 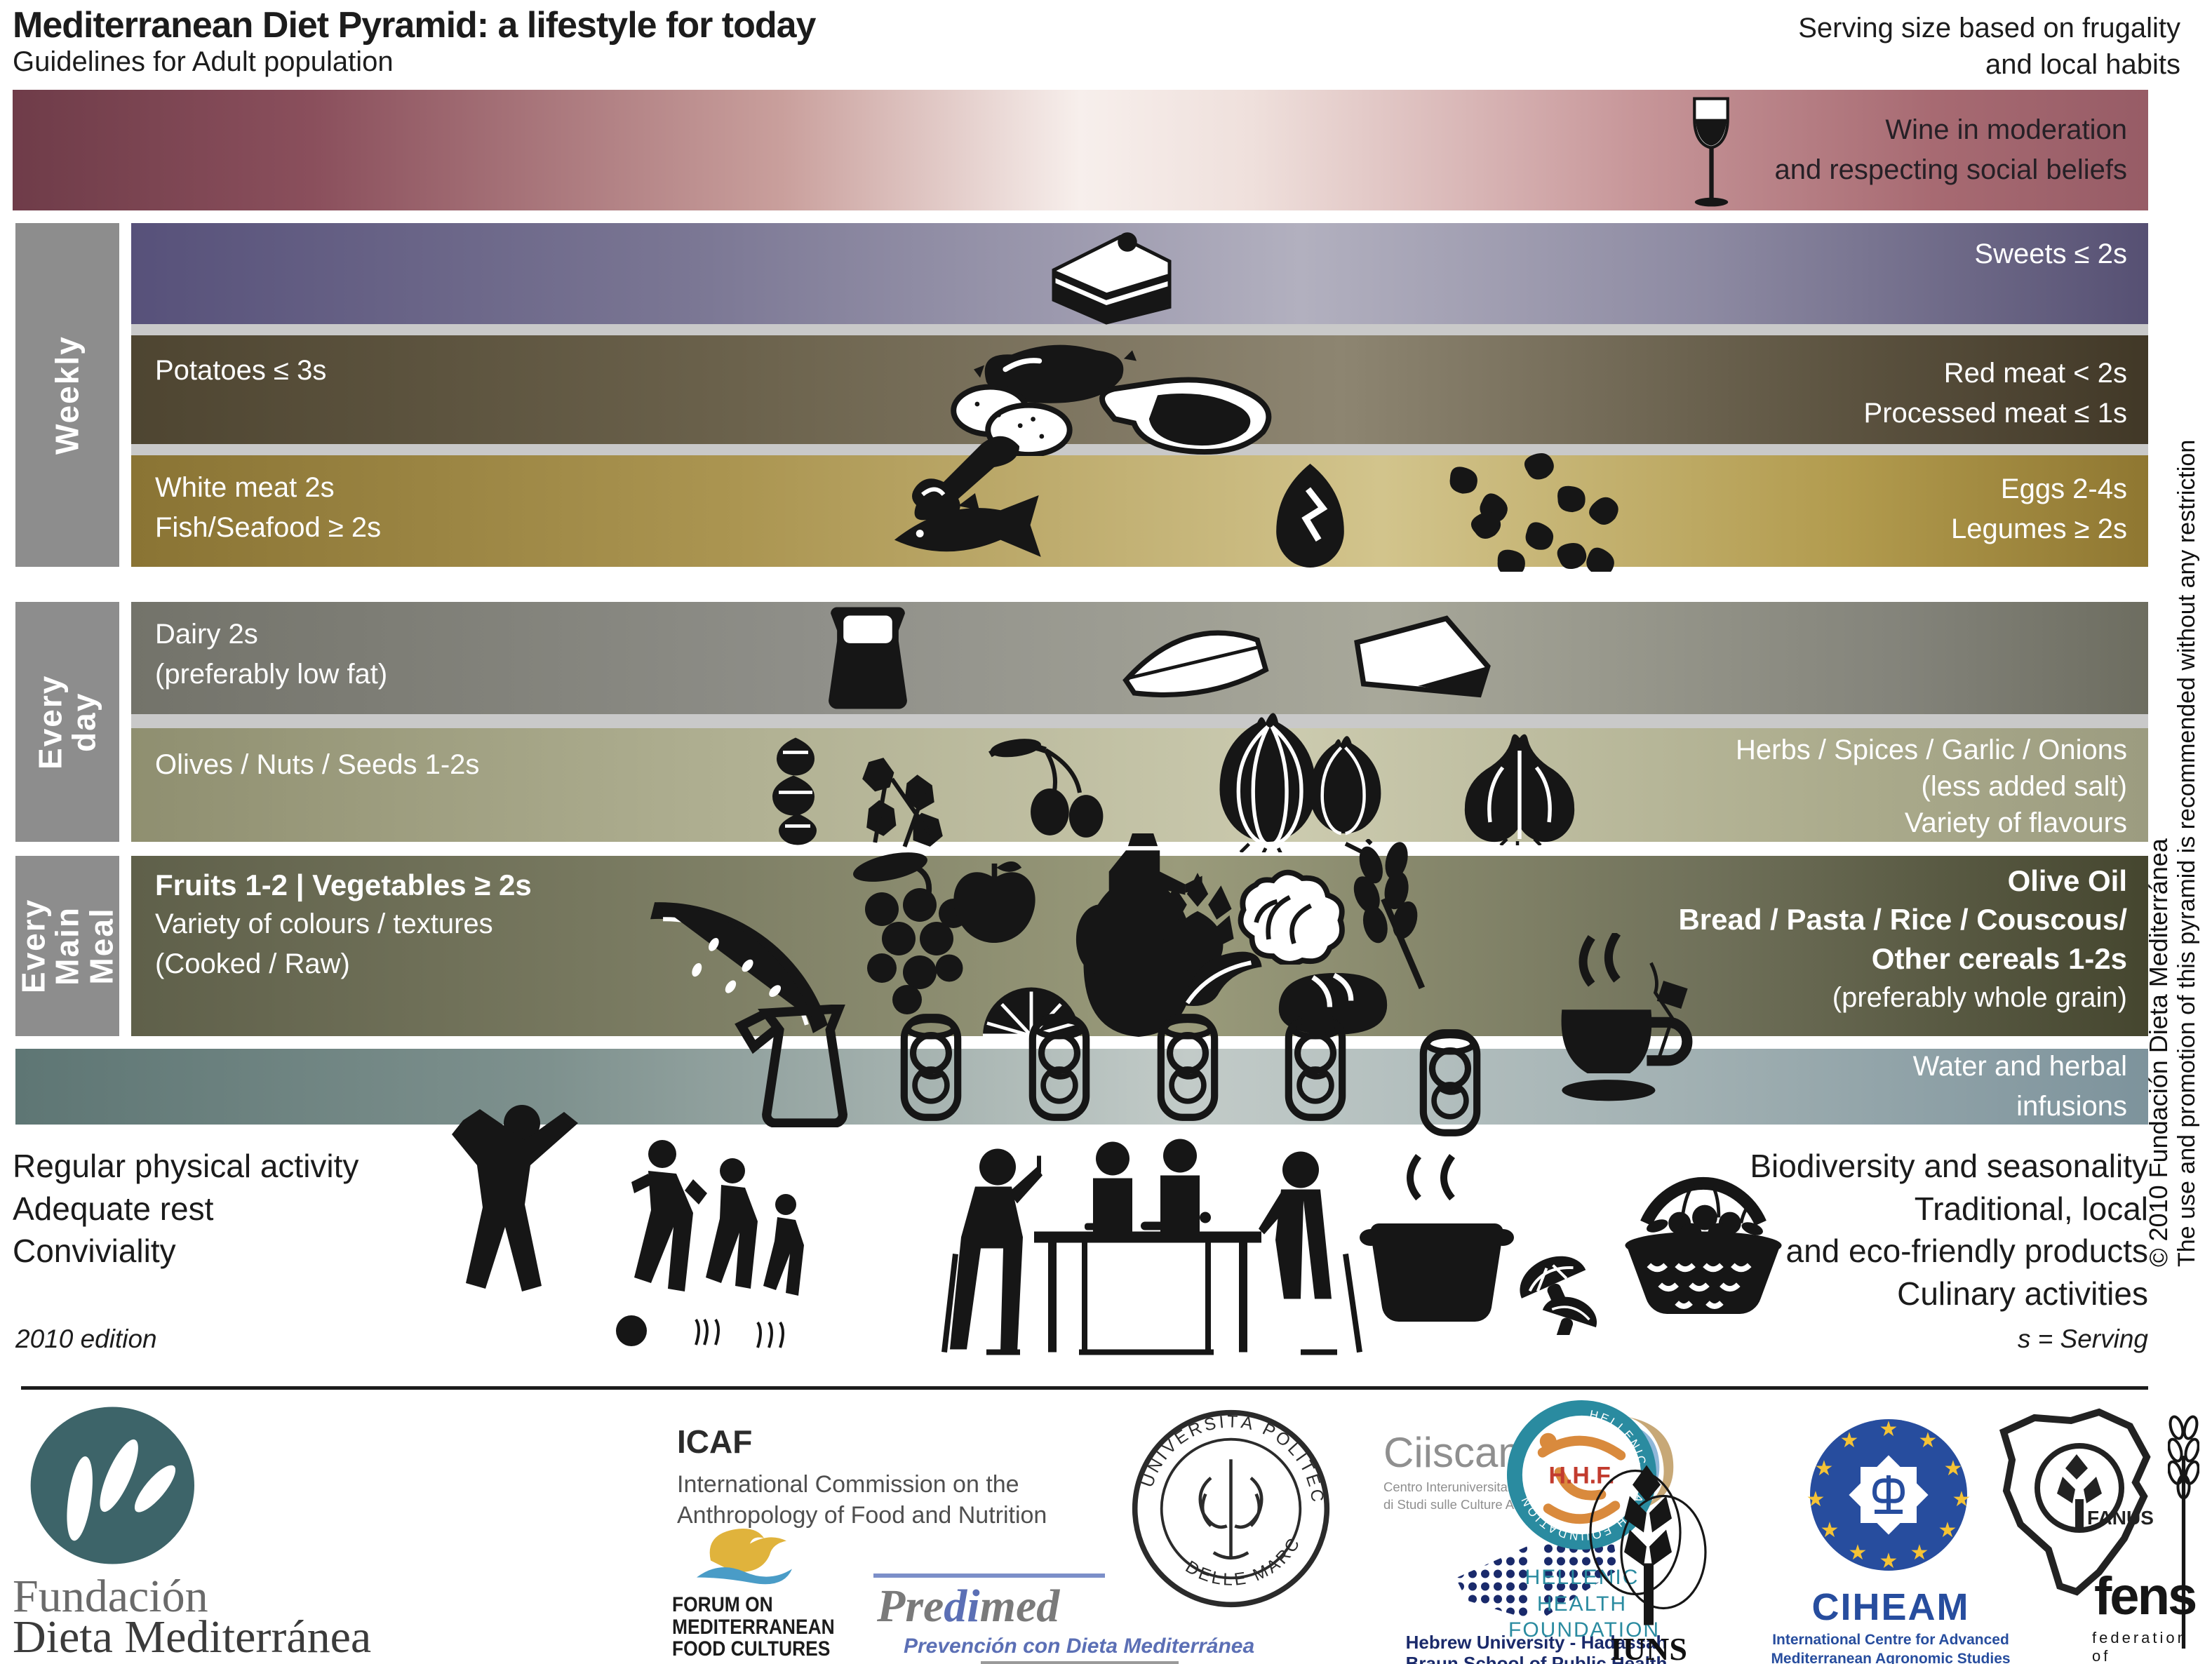 What do you see at coordinates (1230, 1508) in the screenshot?
I see `univpm-seal-icon: UNIVERSITÀ POLITECNICA DELLE MARCHE` at bounding box center [1230, 1508].